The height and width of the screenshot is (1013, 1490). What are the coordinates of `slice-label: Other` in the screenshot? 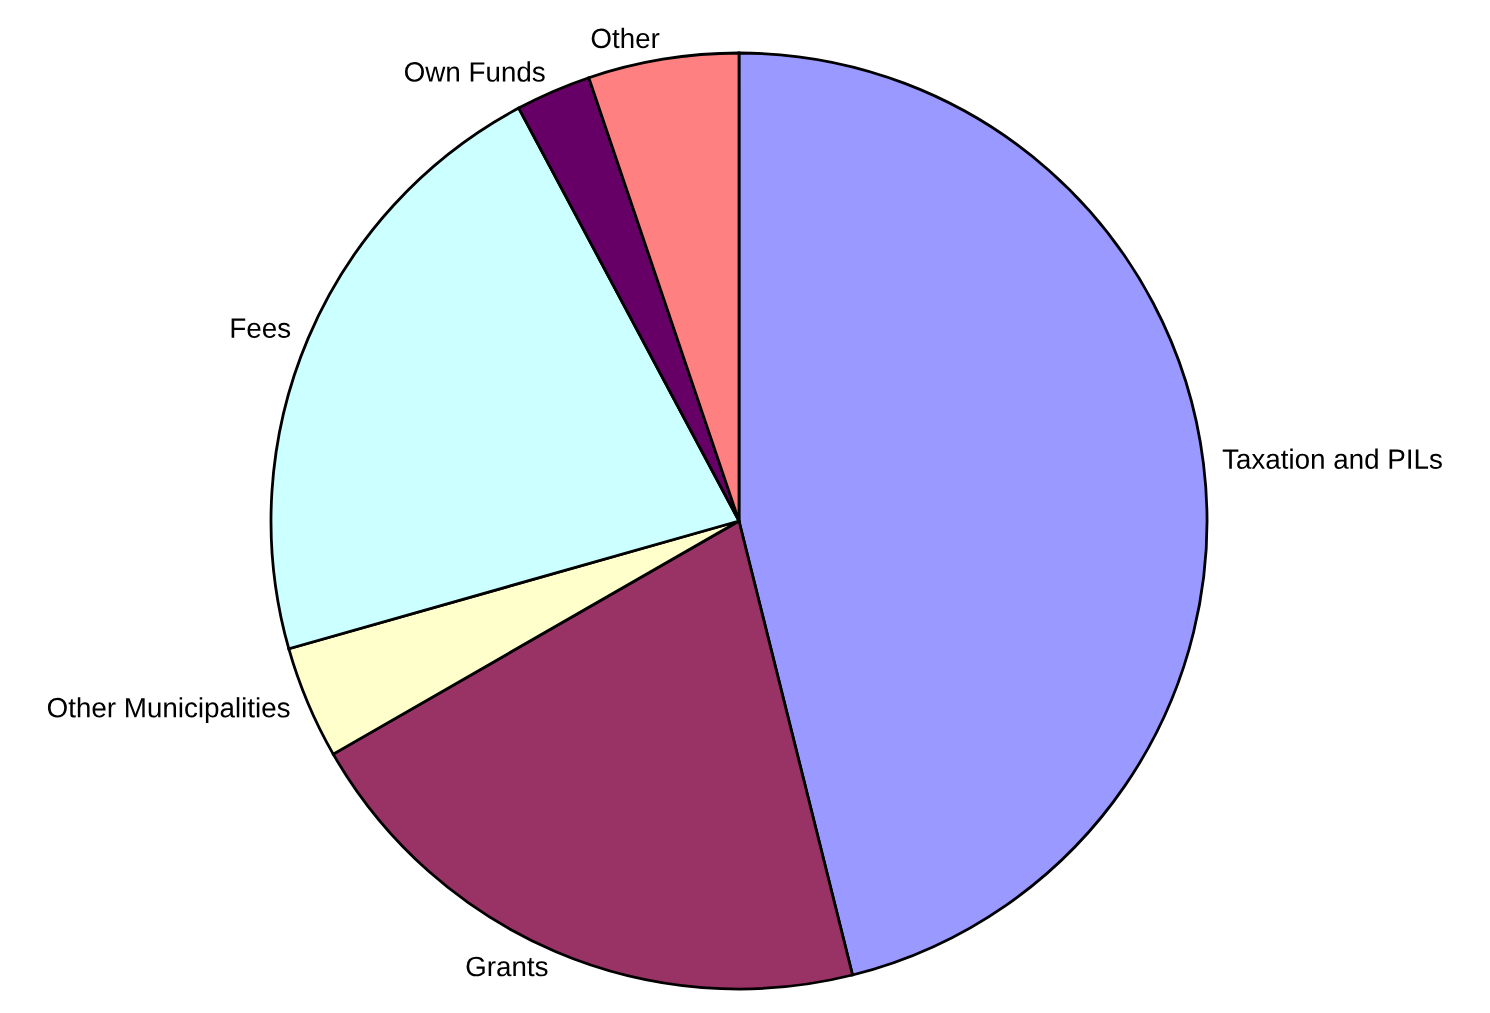 It's located at (625, 38).